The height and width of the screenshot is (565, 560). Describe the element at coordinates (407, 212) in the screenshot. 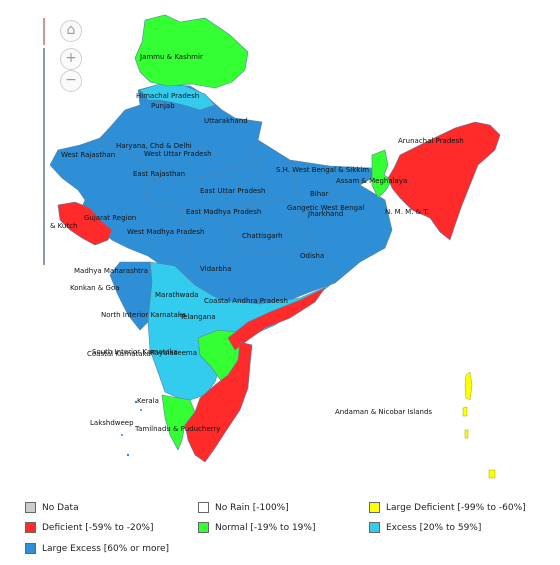

I see `label-nmmt: N. M. M. & T.` at that location.